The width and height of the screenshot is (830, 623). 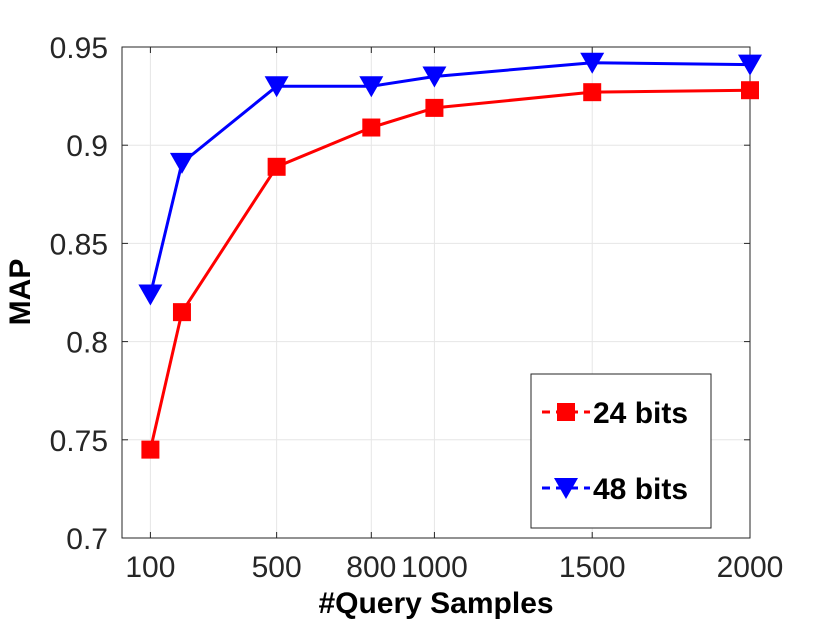 I want to click on x-tick-label: 1000, so click(x=434, y=567).